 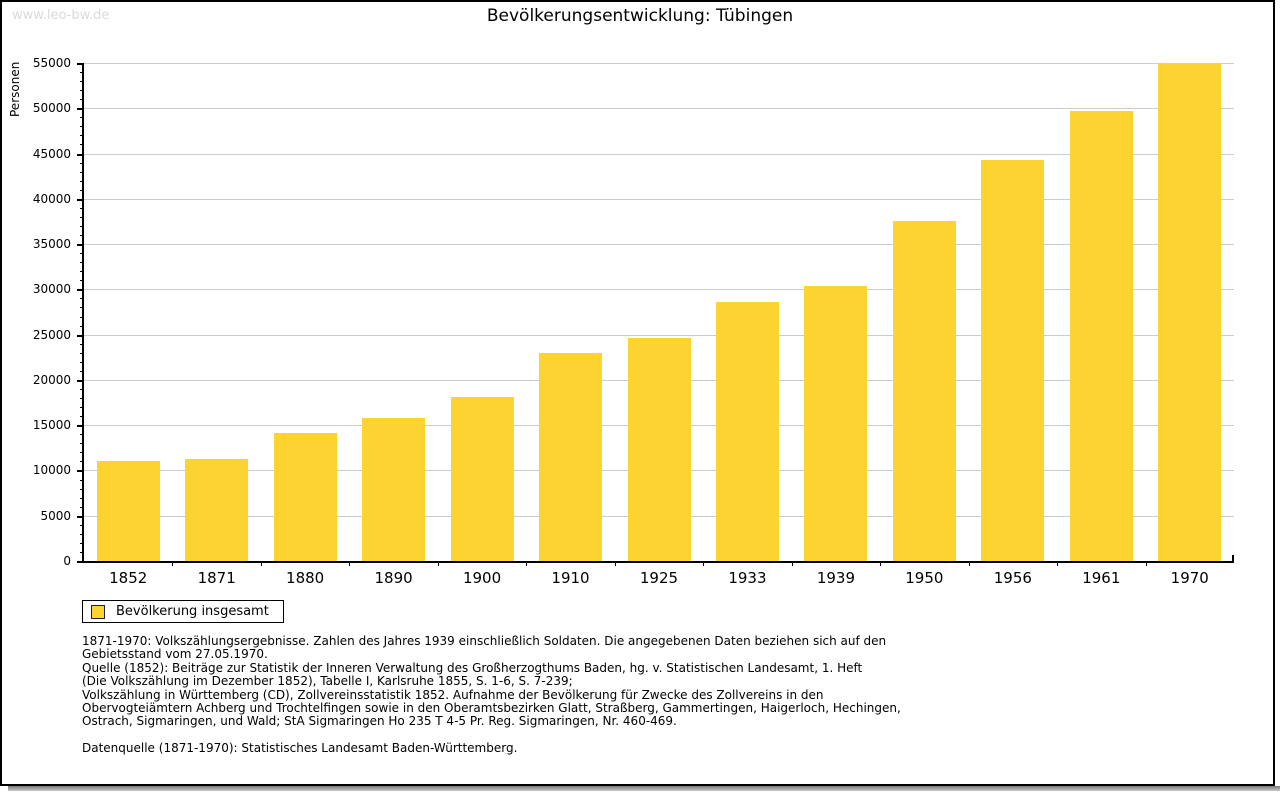 What do you see at coordinates (659, 578) in the screenshot?
I see `x-tick-label: 1925` at bounding box center [659, 578].